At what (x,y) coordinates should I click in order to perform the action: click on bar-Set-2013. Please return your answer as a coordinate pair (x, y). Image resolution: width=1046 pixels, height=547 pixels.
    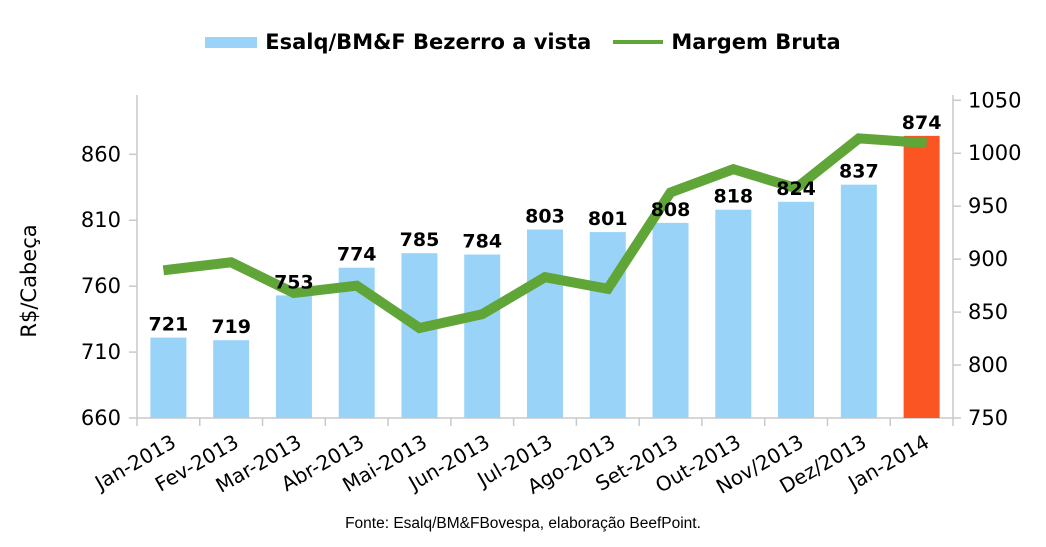
    Looking at the image, I should click on (670, 320).